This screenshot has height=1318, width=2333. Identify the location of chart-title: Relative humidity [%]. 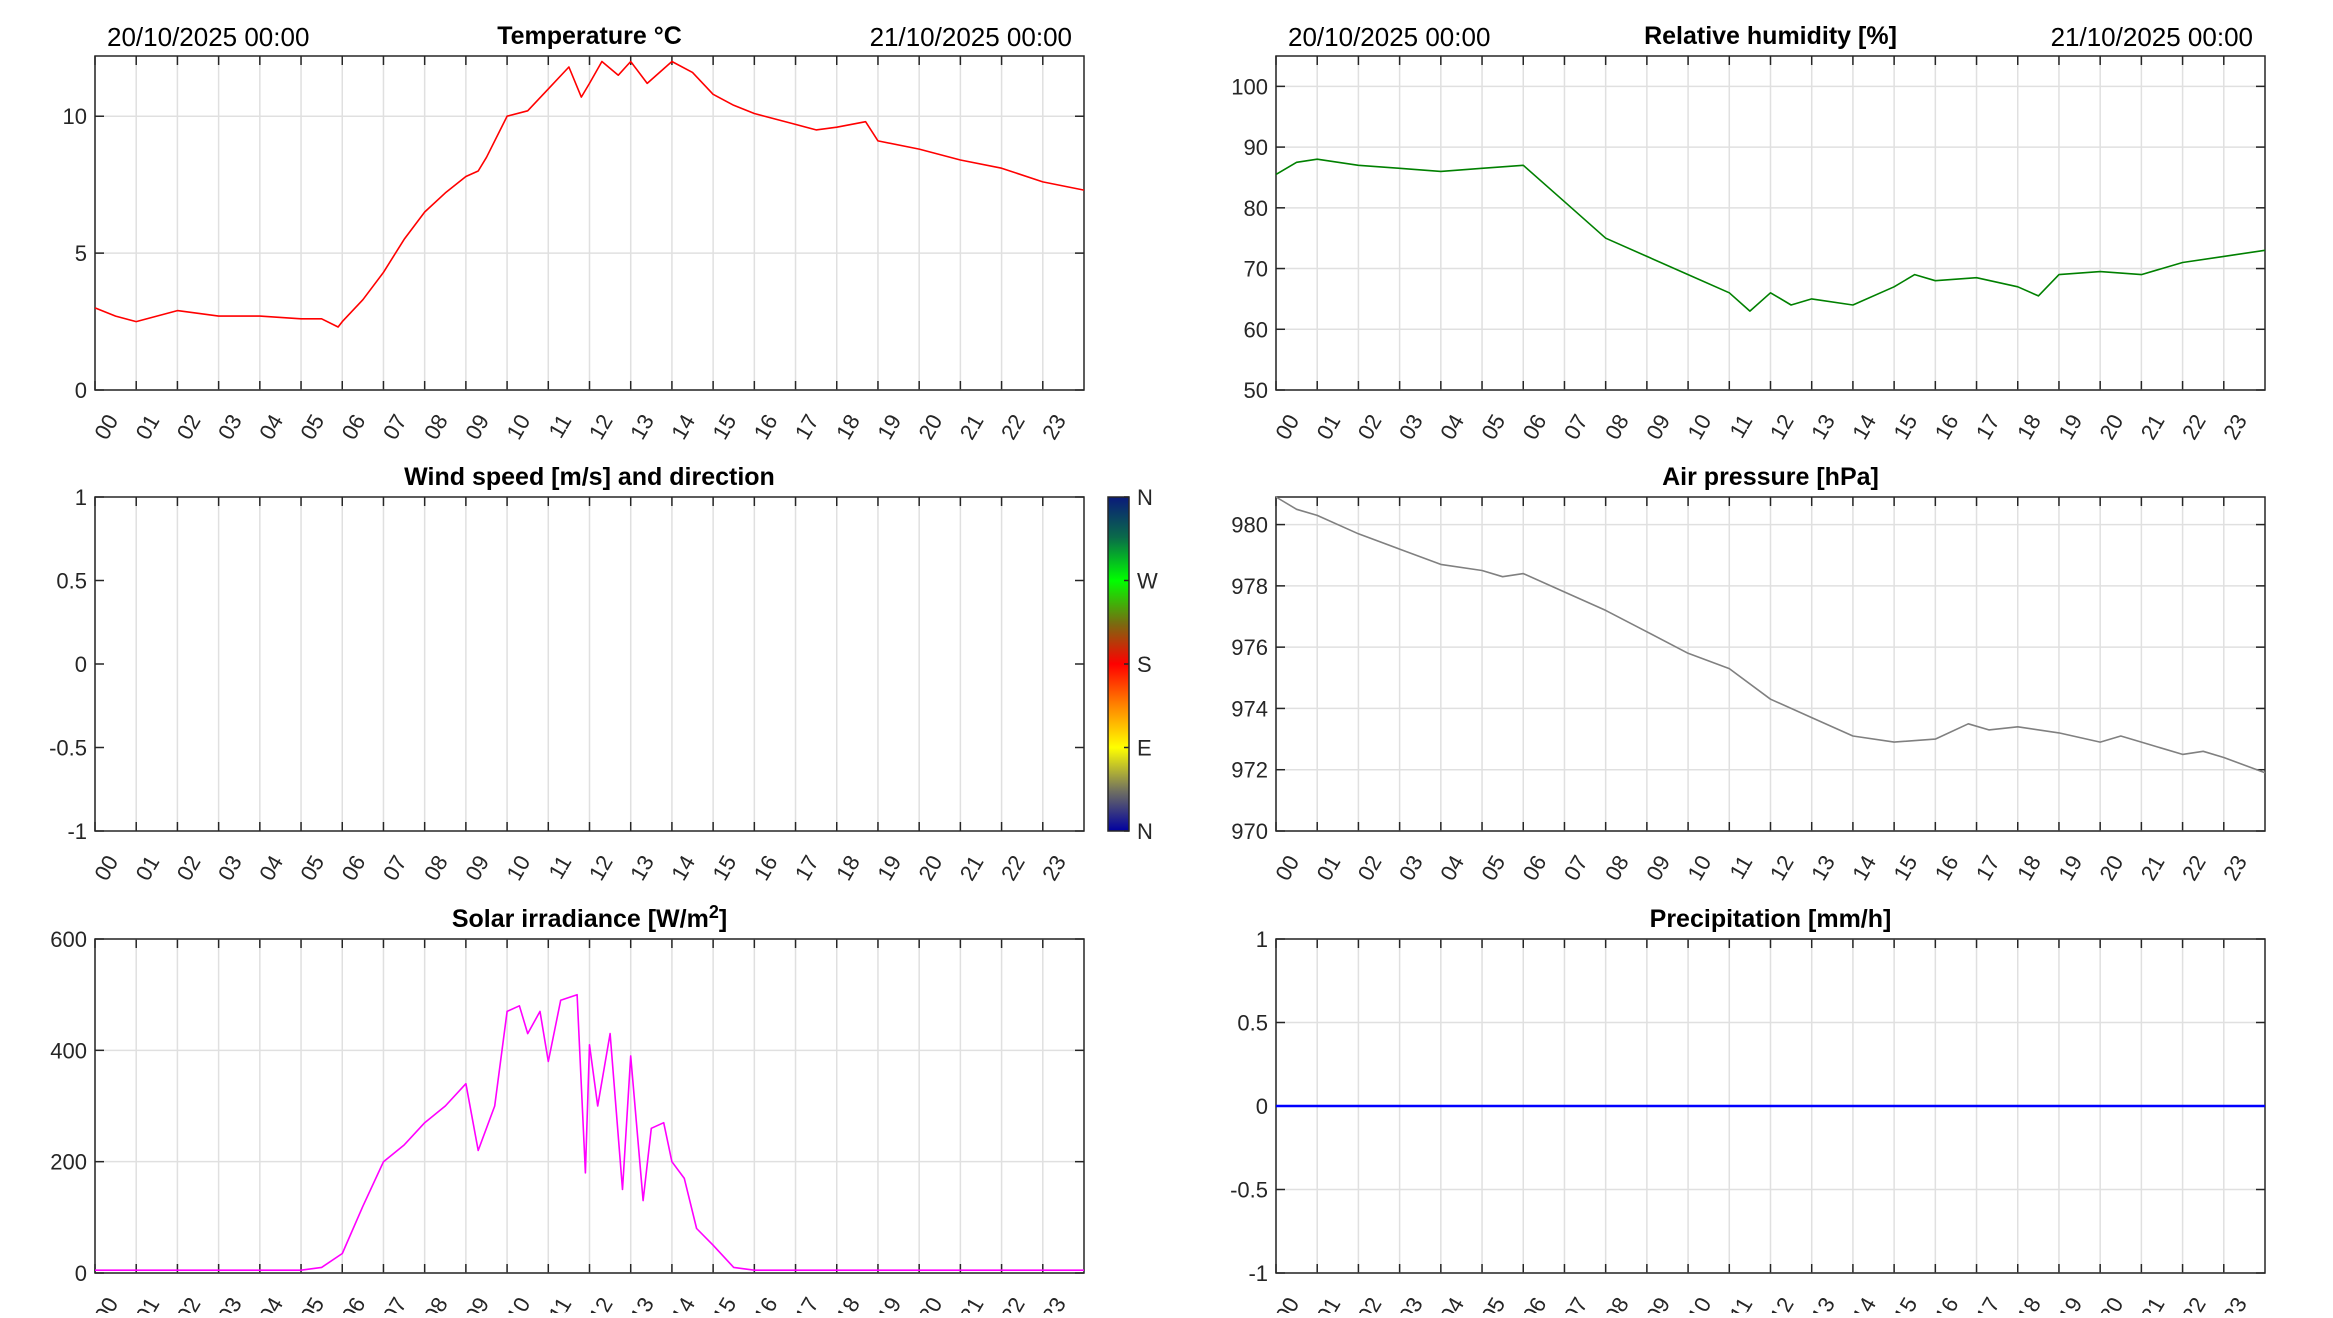
(1770, 36).